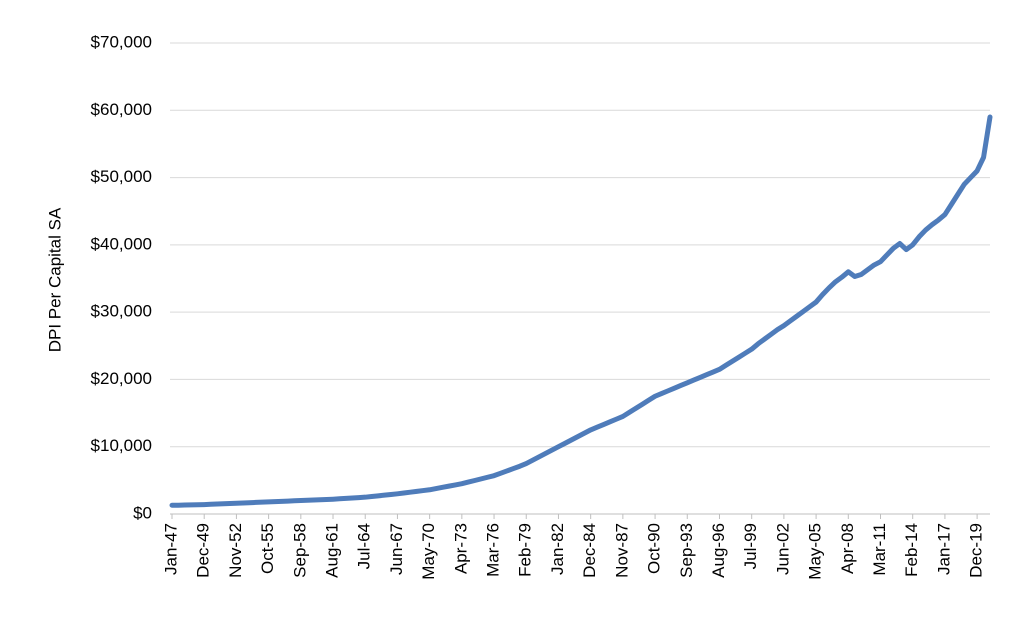 The image size is (1024, 617). Describe the element at coordinates (170, 549) in the screenshot. I see `x-tick-label: Jan-47` at that location.